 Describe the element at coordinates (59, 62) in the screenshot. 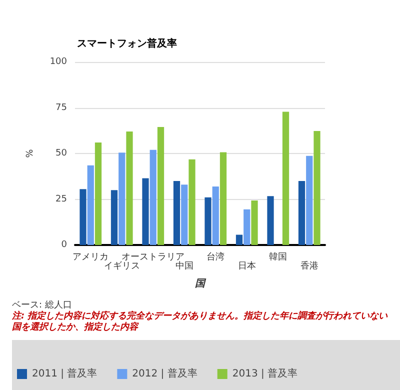

I see `y-tick-label: 100` at that location.